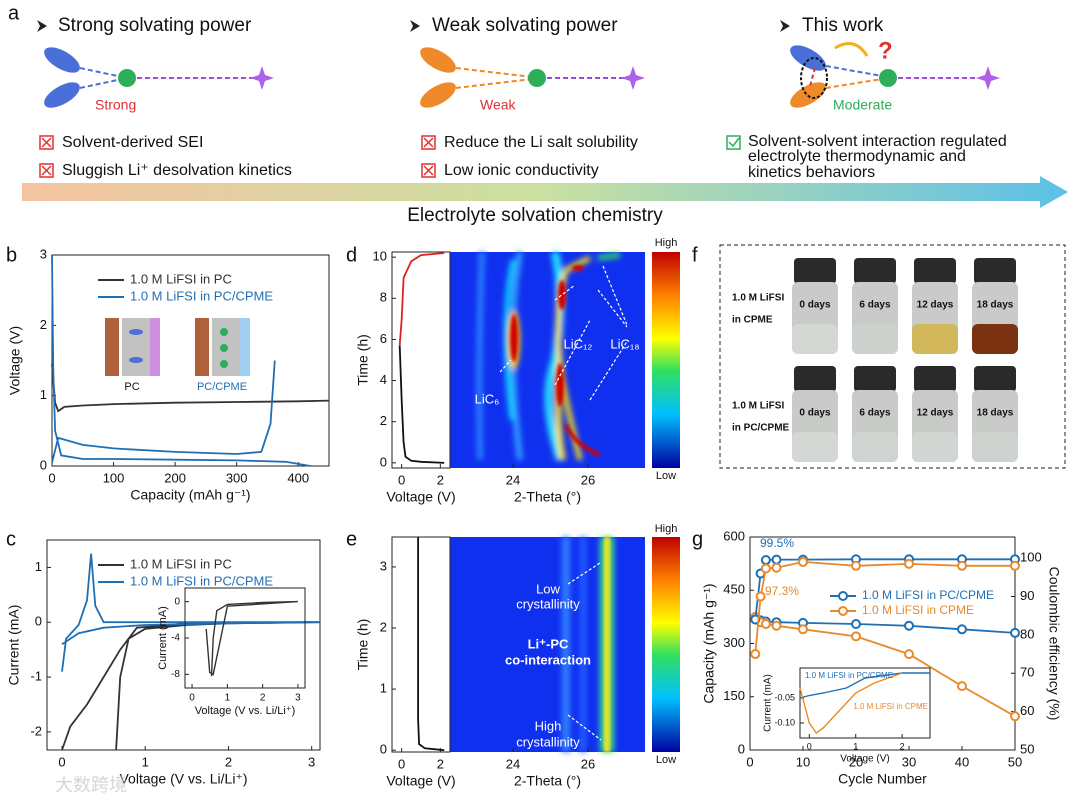  What do you see at coordinates (758, 406) in the screenshot?
I see `row-label: 1.0 M LiFSI` at bounding box center [758, 406].